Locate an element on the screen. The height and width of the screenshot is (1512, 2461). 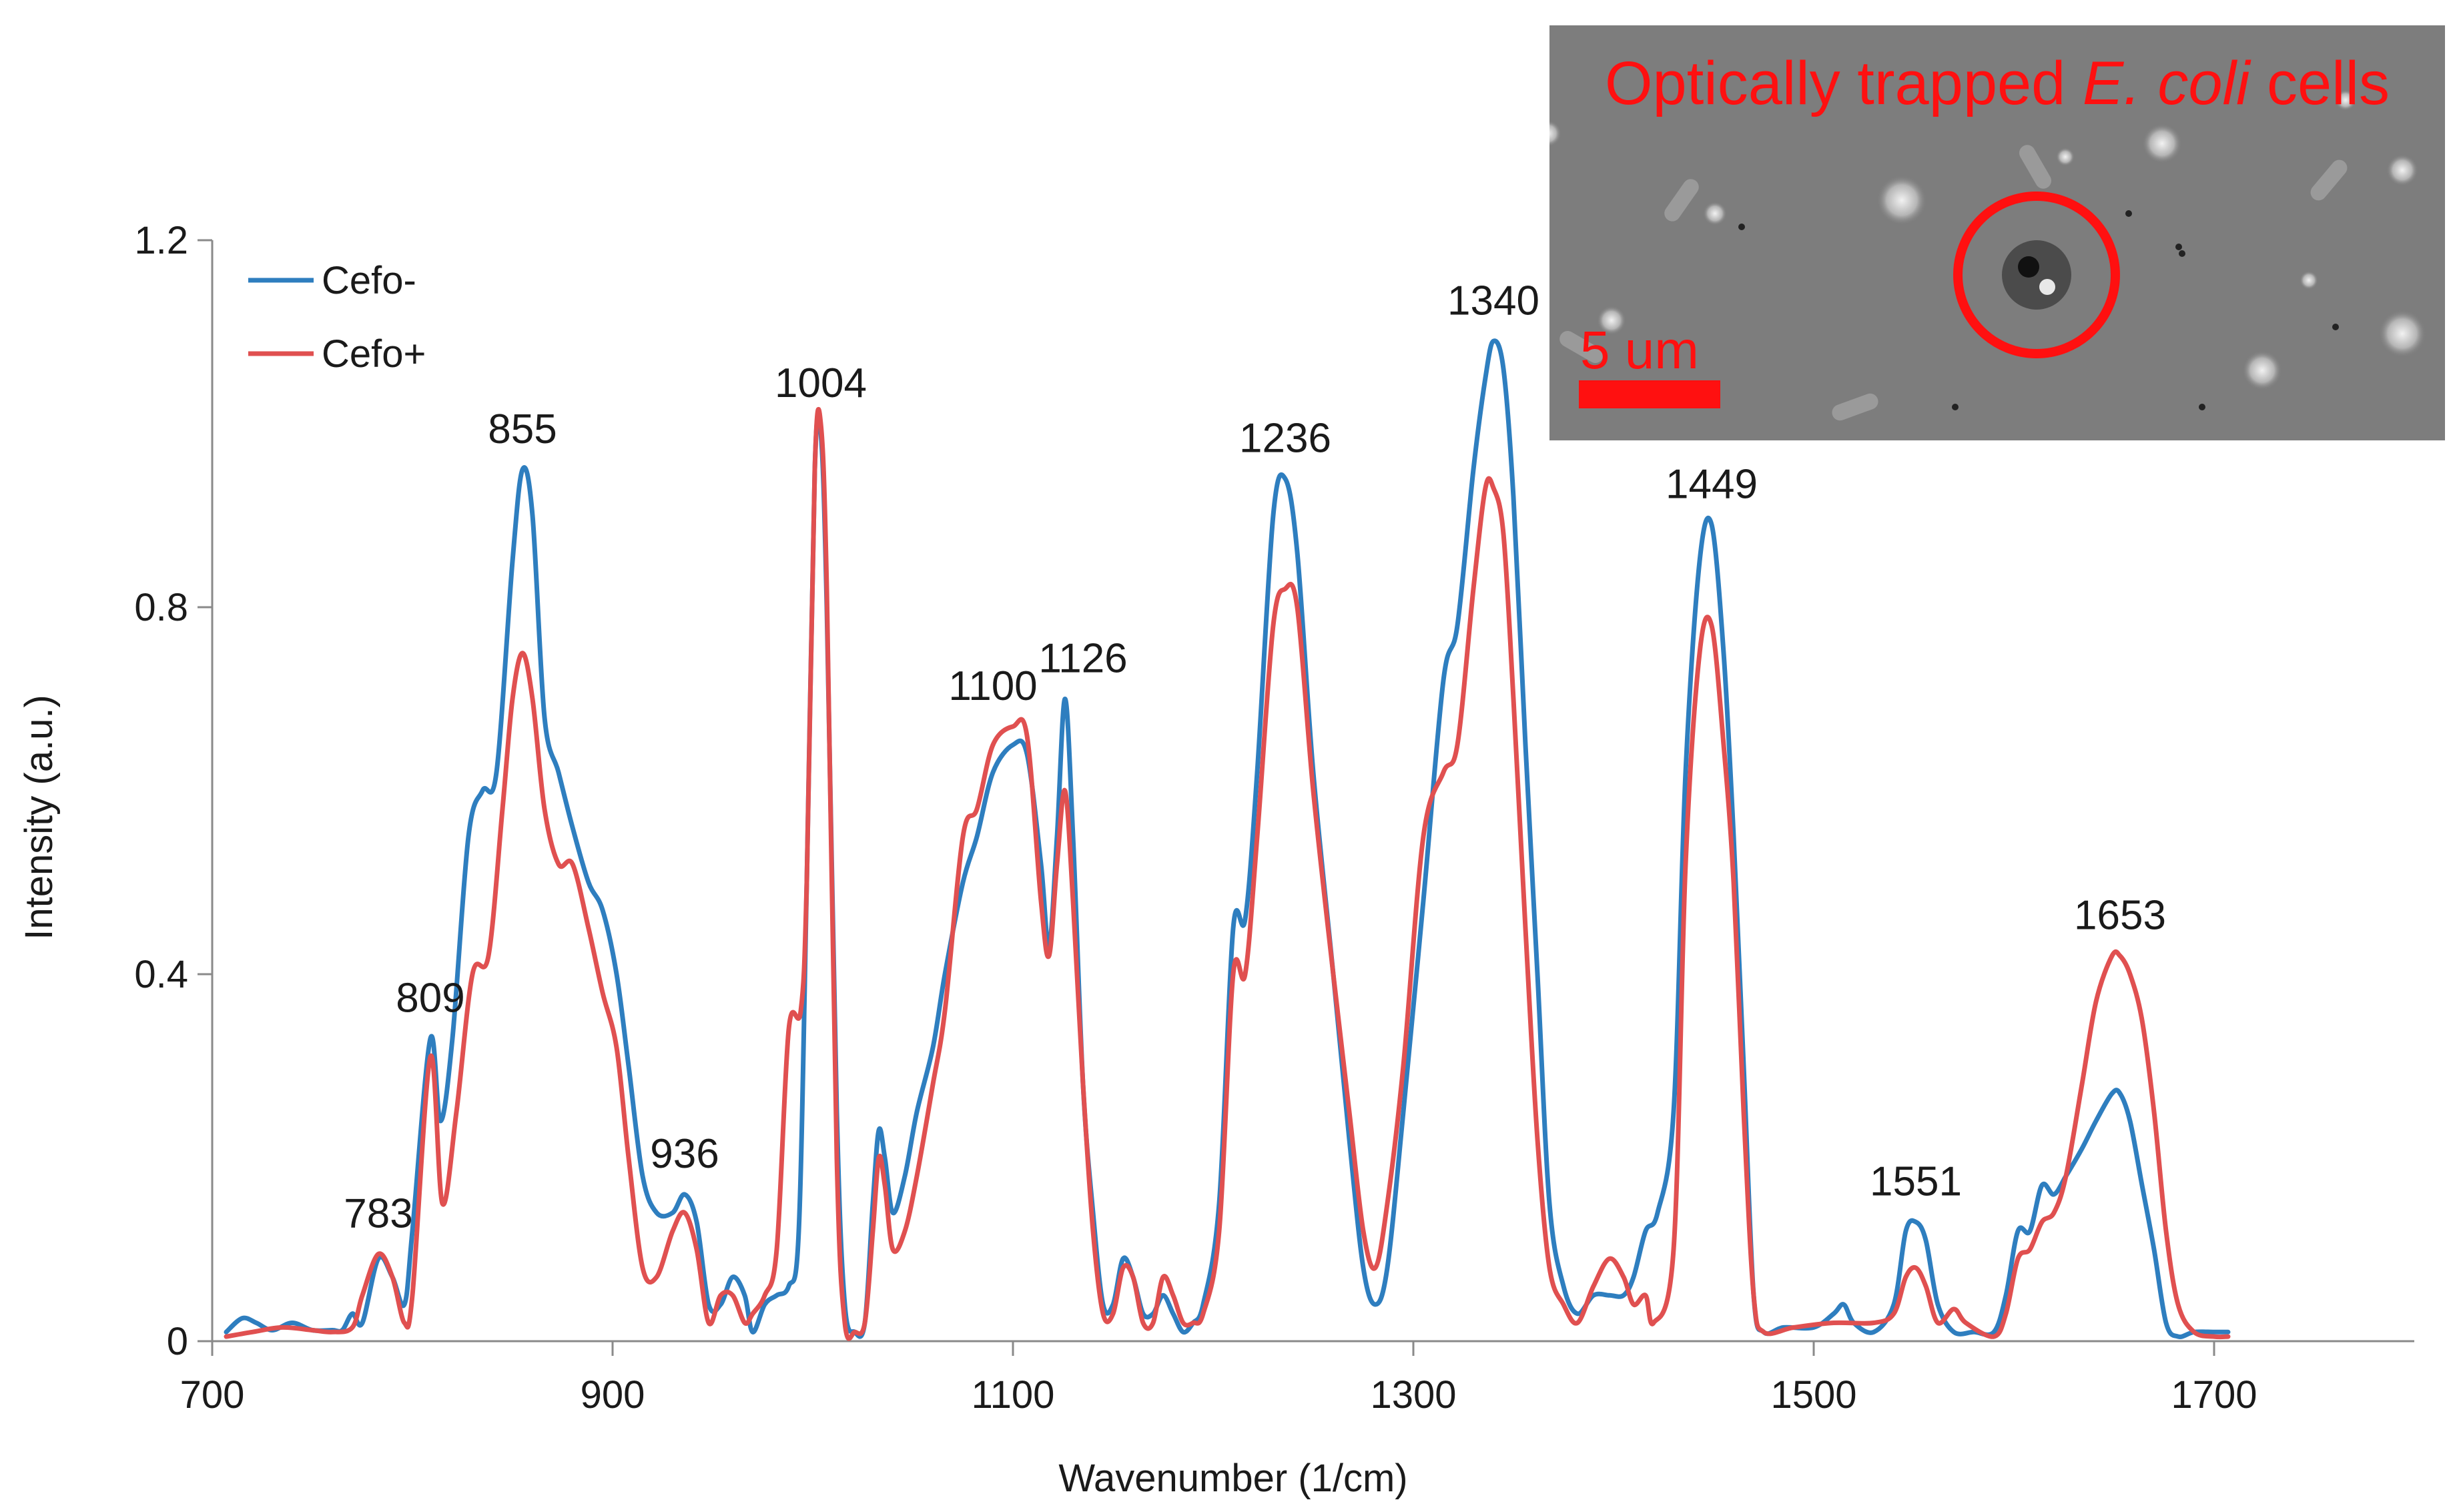
x-tick-label: 1500 is located at coordinates (1813, 1395).